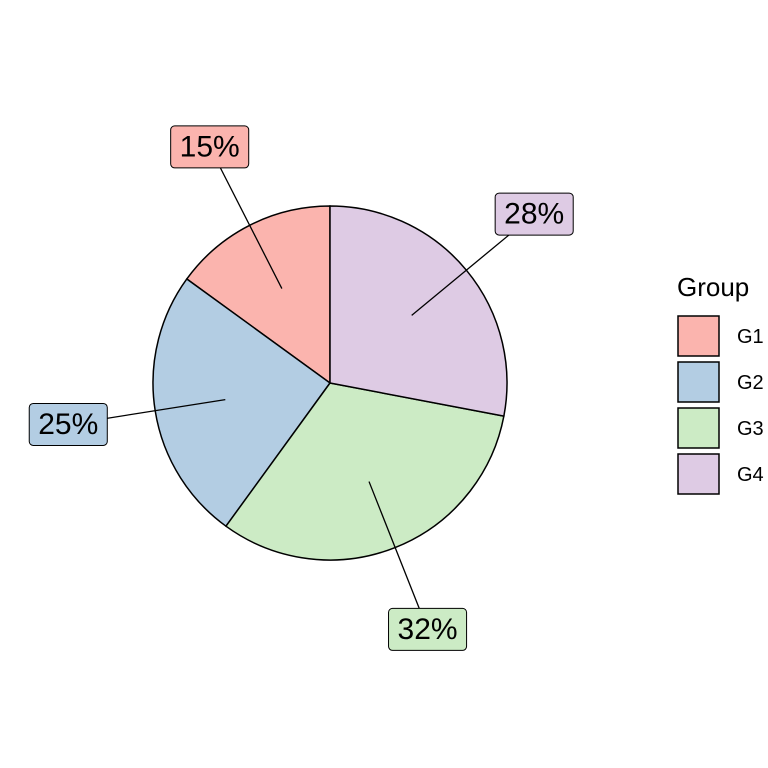 The width and height of the screenshot is (768, 768). What do you see at coordinates (750, 383) in the screenshot?
I see `legend-label: G2` at bounding box center [750, 383].